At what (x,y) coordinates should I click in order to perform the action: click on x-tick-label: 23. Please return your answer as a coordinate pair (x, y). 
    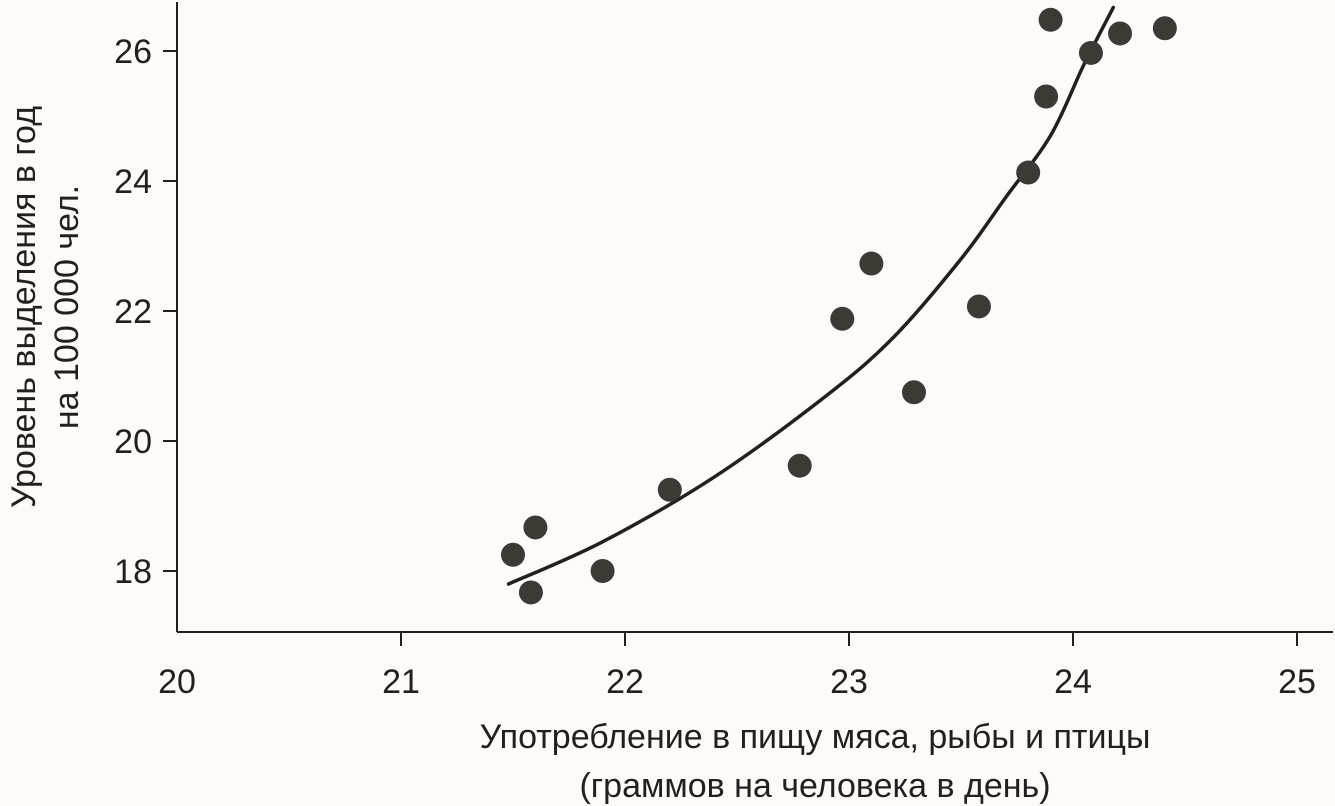
    Looking at the image, I should click on (849, 682).